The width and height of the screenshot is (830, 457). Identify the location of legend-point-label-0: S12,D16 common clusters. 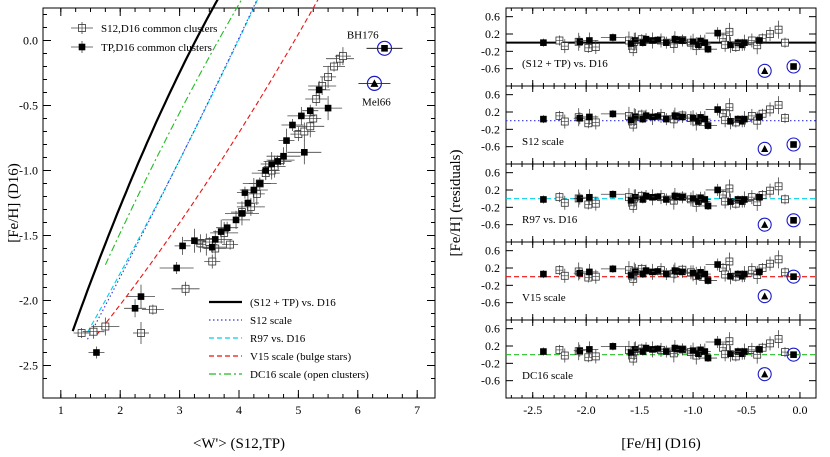
(159, 29).